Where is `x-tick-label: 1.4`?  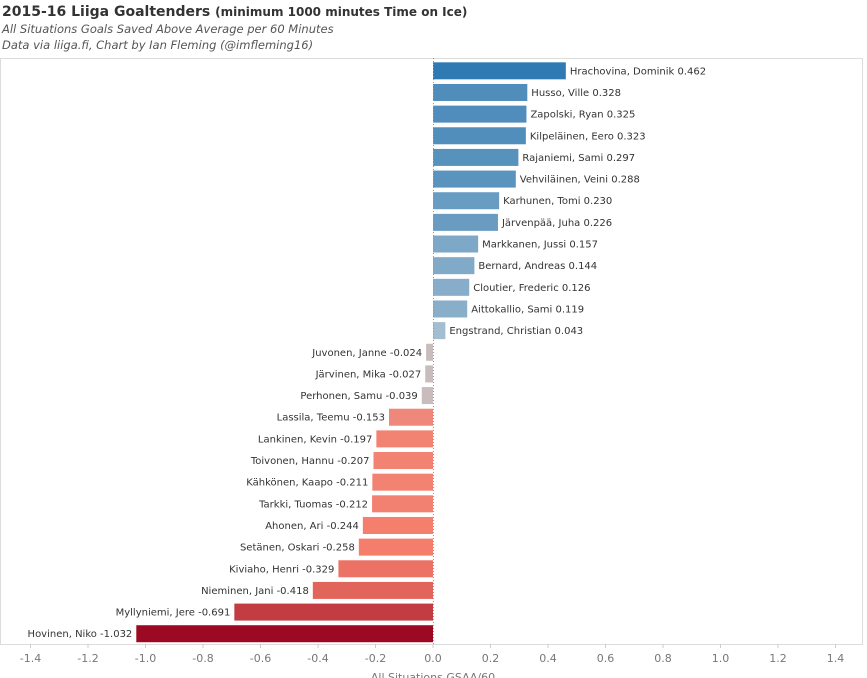 x-tick-label: 1.4 is located at coordinates (836, 658).